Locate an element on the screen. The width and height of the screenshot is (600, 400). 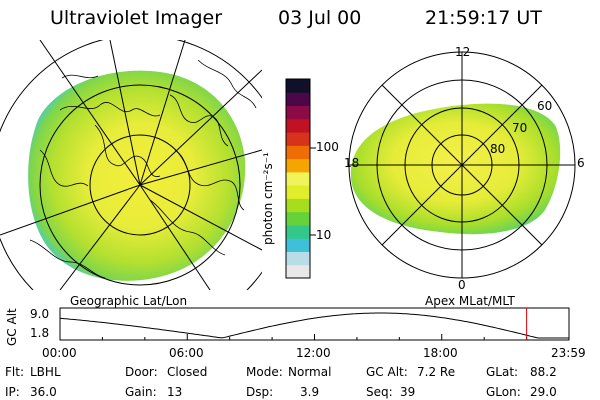
x-tick-label-0600: 06:00 is located at coordinates (186, 353).